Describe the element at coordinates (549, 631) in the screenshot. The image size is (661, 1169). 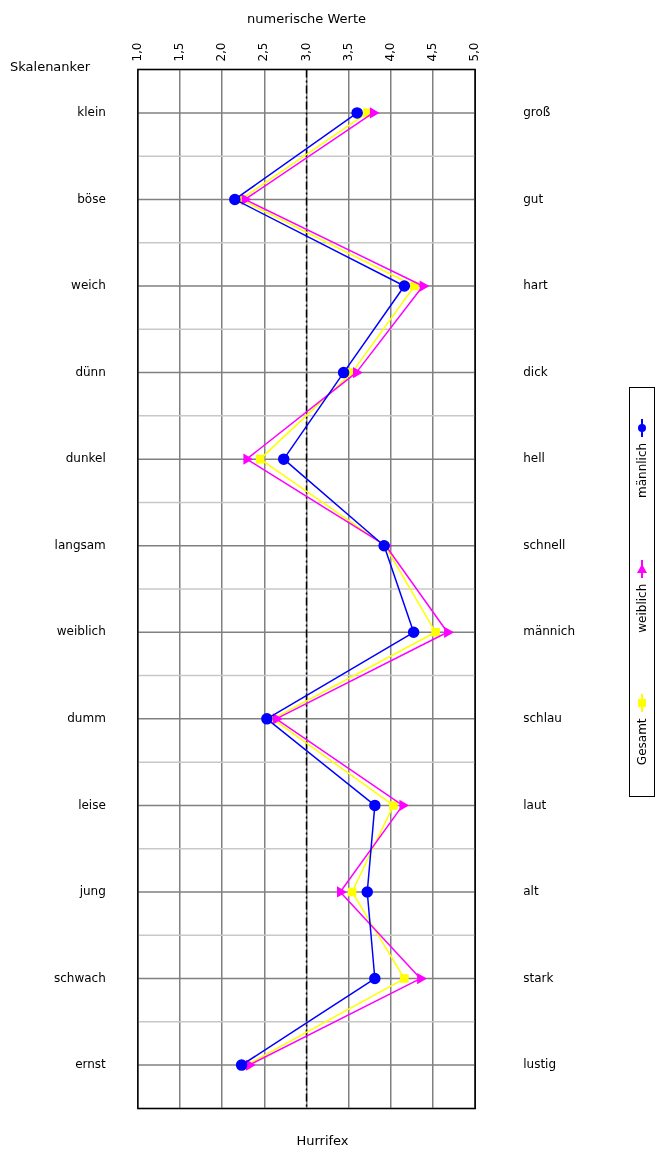
I see `y2-tick-label: männich` at that location.